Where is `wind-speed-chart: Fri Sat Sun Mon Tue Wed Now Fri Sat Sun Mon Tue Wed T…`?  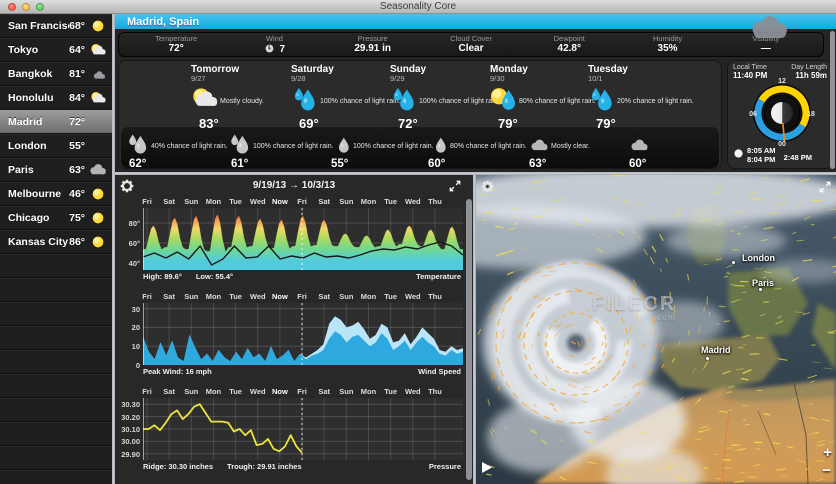
wind-speed-chart: Fri Sat Sun Mon Tue Wed Now Fri Sat Sun Mon Tue Wed T… is located at coordinates (294, 339).